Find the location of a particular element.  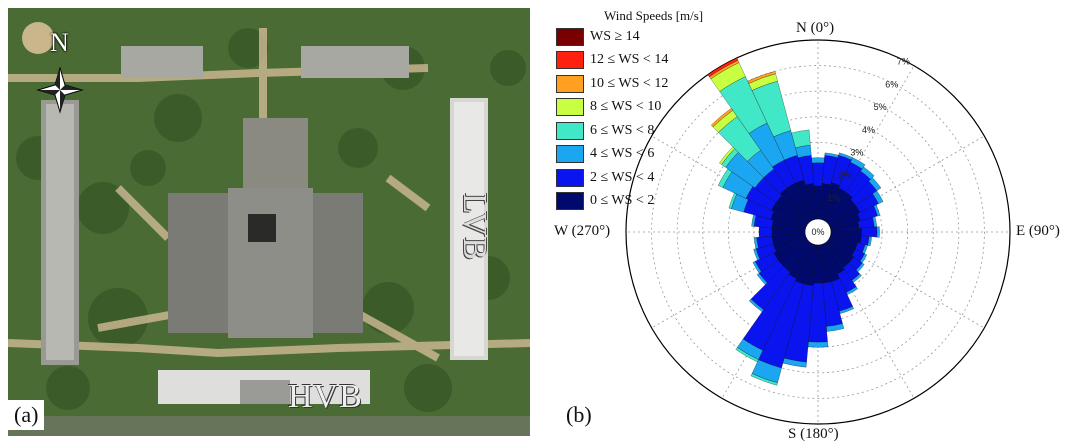

rose-center-hole is located at coordinates (818, 232).